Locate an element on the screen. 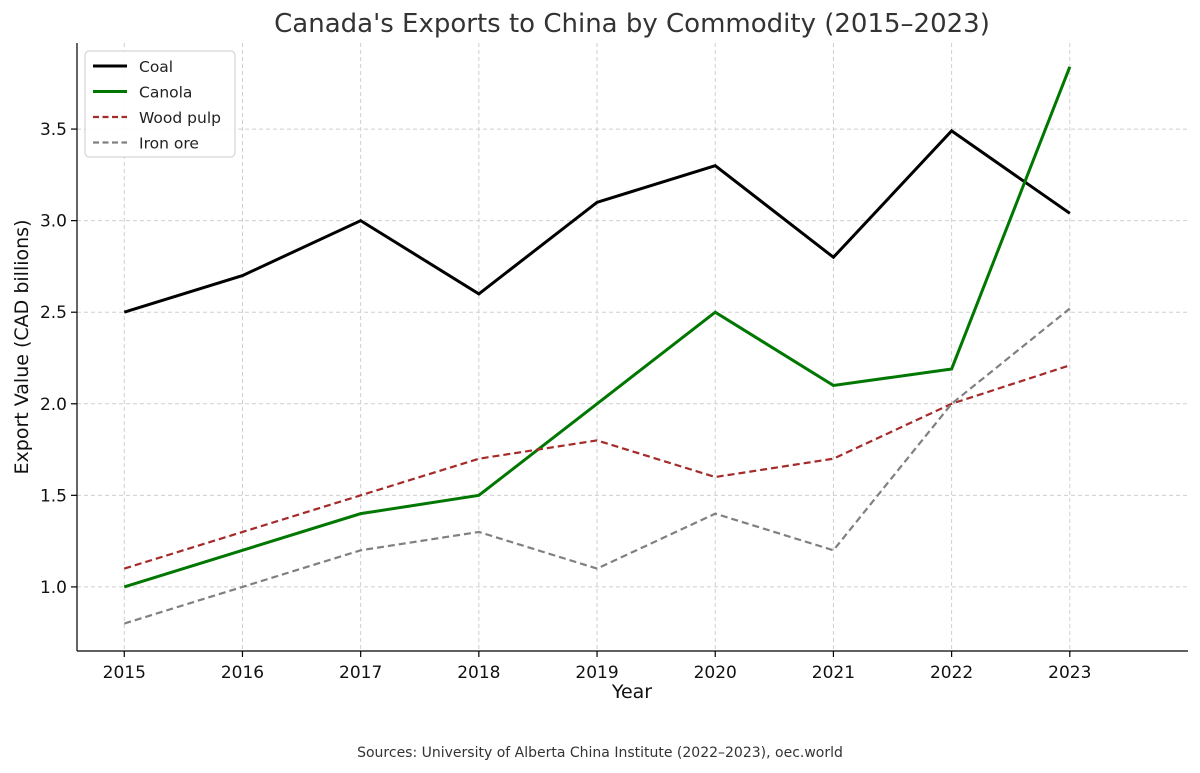 This screenshot has height=773, width=1200. y-axis-ticks: 1.0 1.5 2.0 2.5 3.0 3.5 is located at coordinates (58, 359).